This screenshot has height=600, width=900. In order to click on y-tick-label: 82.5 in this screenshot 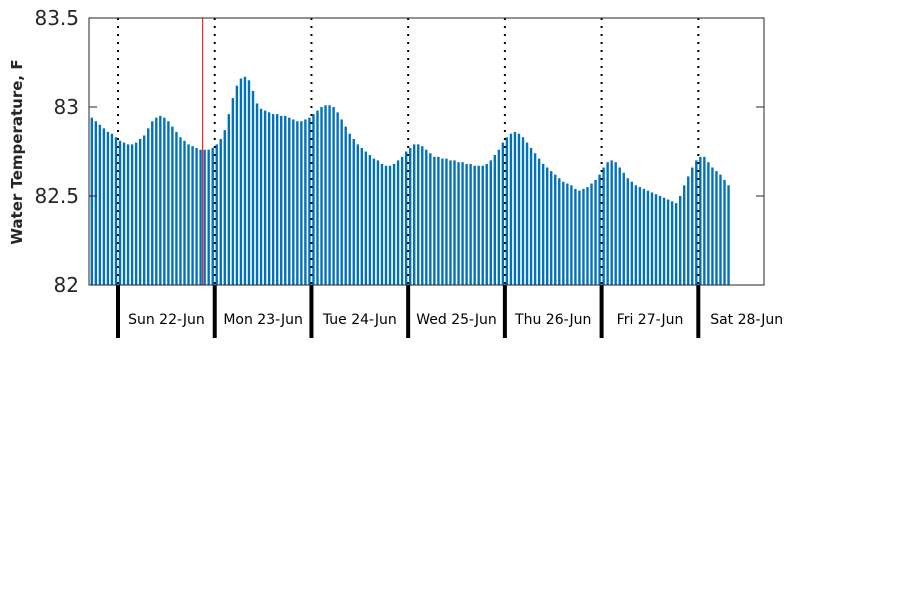, I will do `click(56, 196)`.